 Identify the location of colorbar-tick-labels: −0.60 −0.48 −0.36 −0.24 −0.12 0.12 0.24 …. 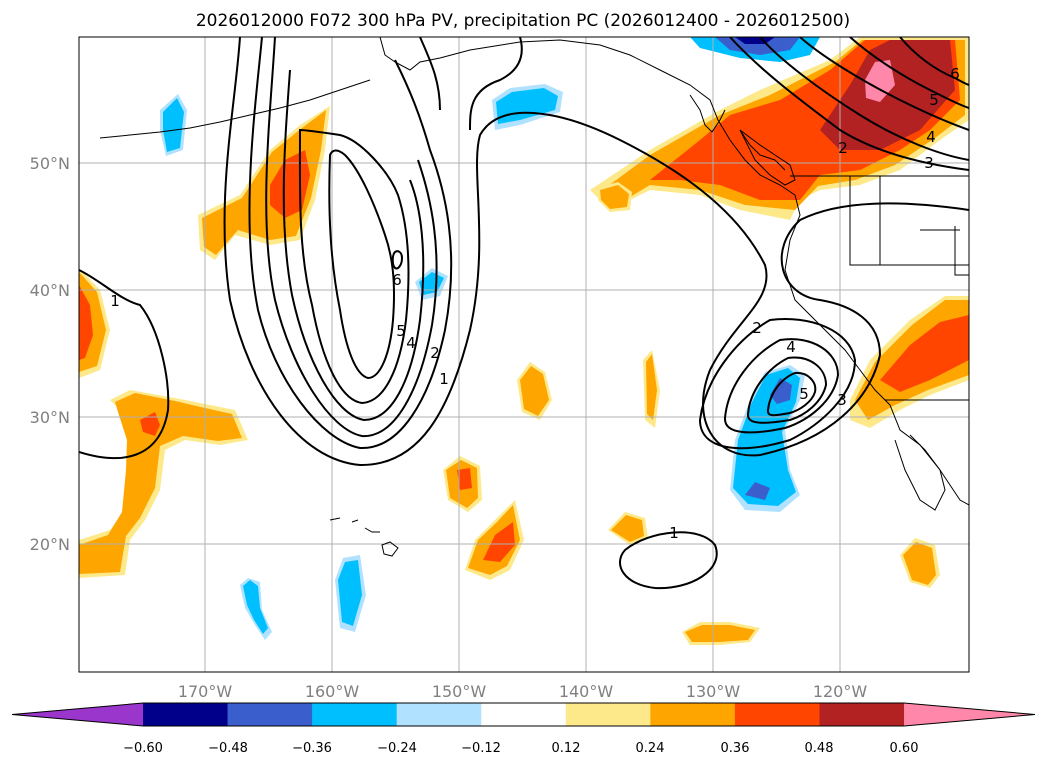
(520, 748).